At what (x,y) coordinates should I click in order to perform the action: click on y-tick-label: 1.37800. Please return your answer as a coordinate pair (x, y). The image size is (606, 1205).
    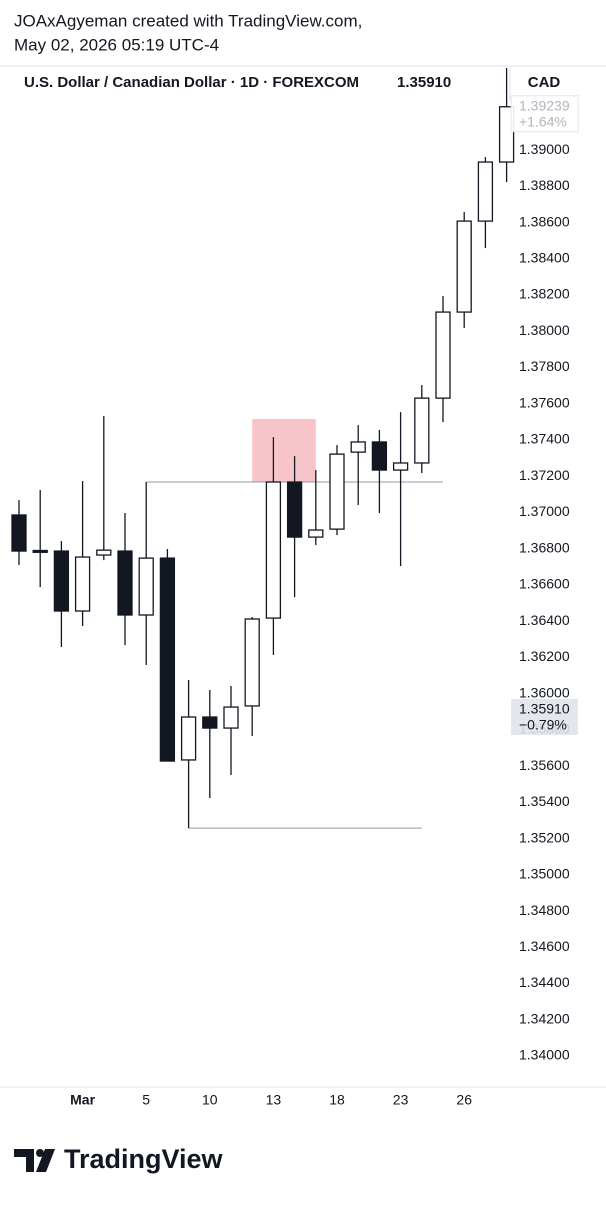
    Looking at the image, I should click on (544, 366).